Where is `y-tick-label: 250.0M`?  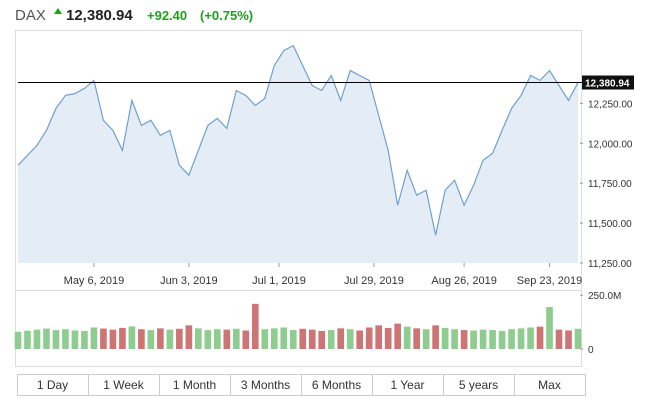
y-tick-label: 250.0M is located at coordinates (604, 296).